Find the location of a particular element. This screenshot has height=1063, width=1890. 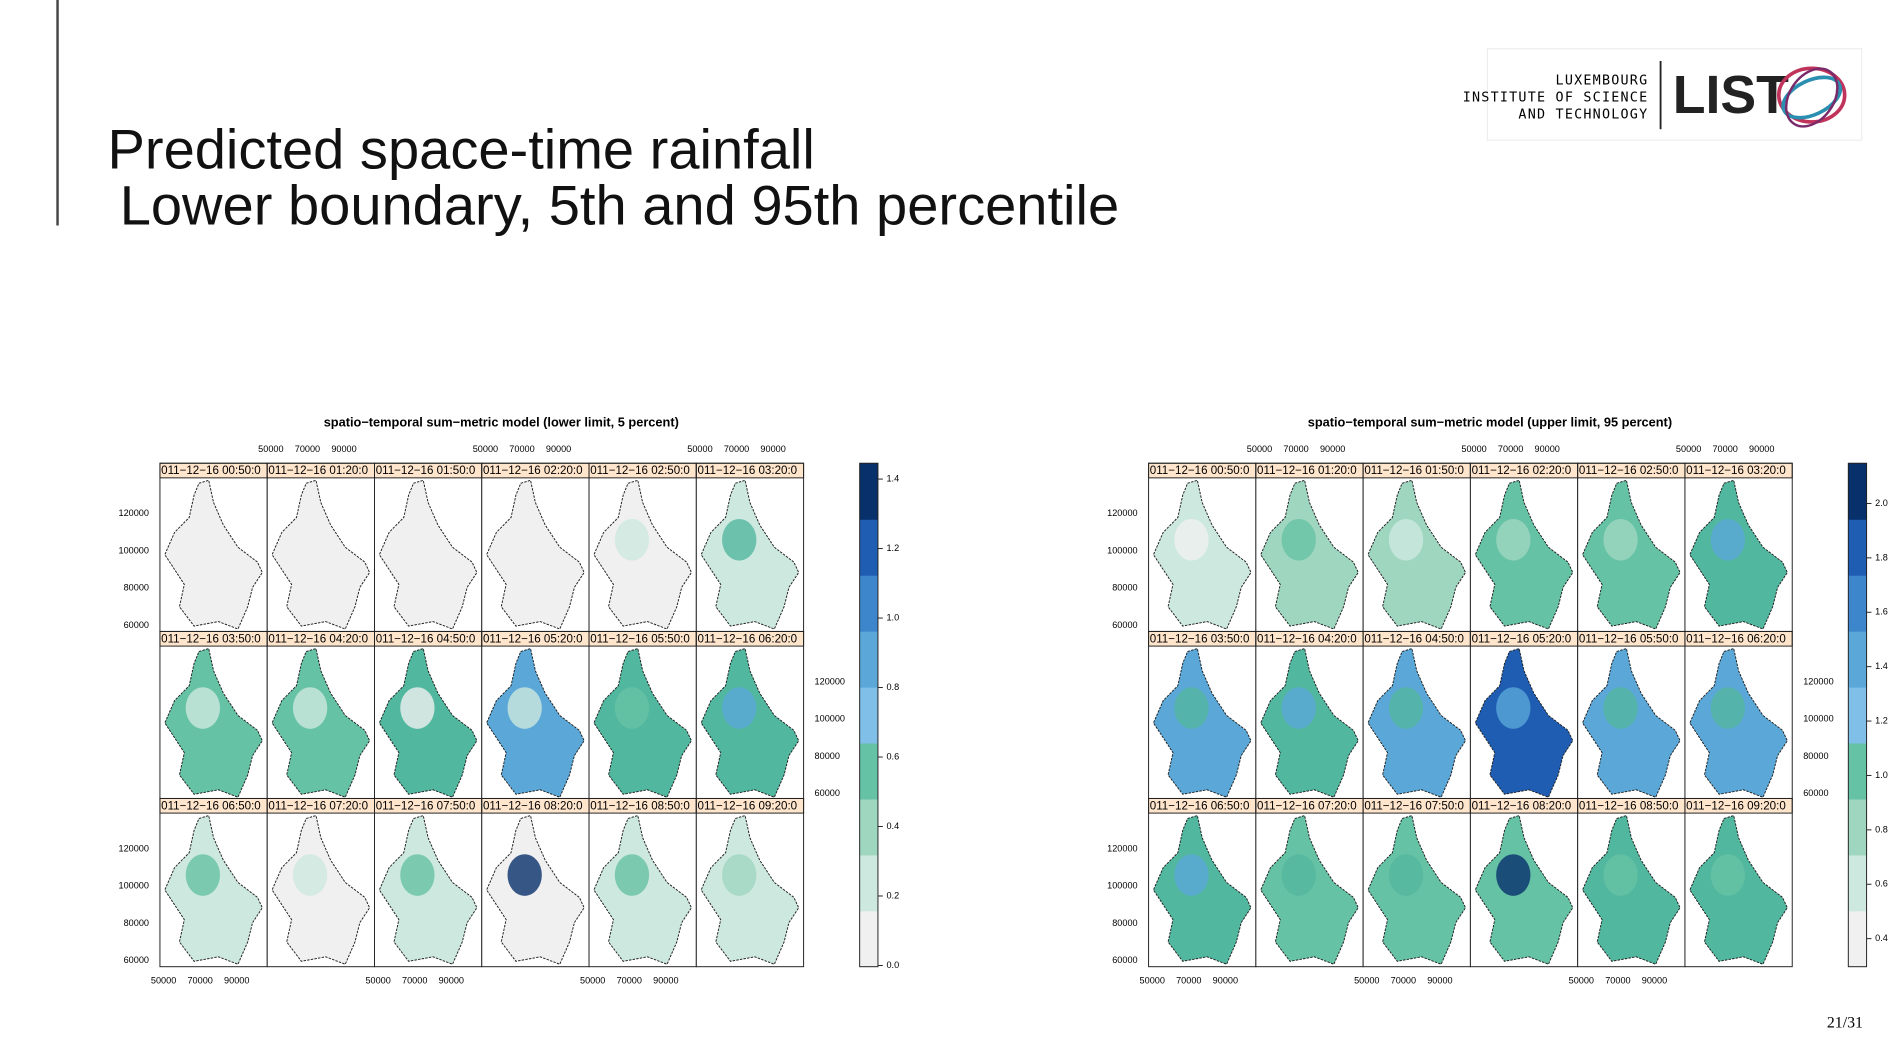

panel-label: 011−12−16 02:20:0 is located at coordinates (533, 471).